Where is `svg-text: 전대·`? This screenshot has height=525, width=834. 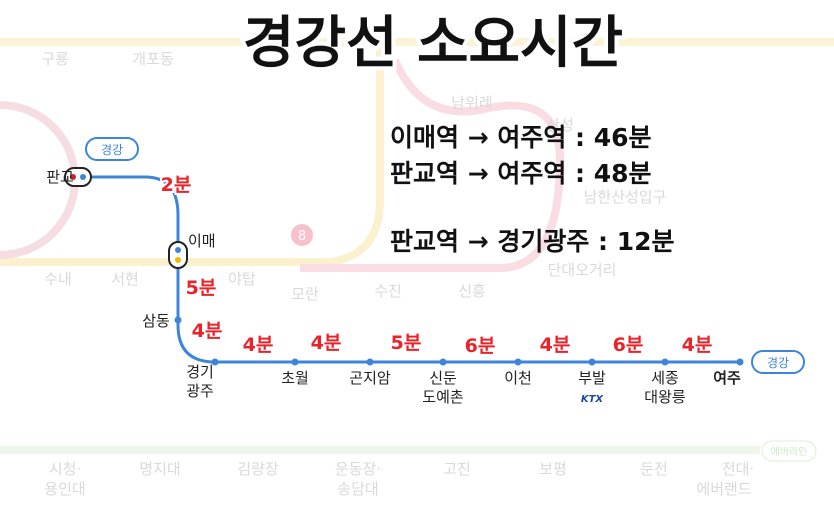
svg-text: 전대· is located at coordinates (738, 469).